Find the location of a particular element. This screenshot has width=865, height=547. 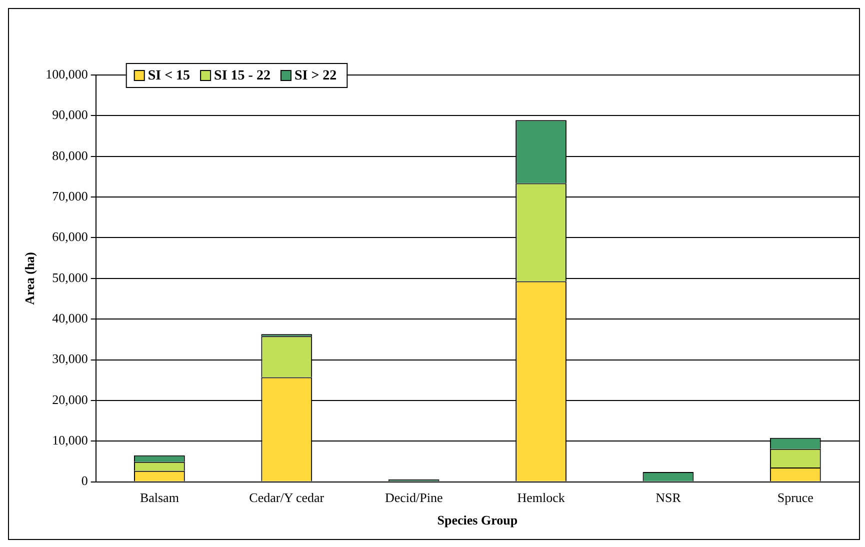

y-tick-label: 10,000 is located at coordinates (70, 440).